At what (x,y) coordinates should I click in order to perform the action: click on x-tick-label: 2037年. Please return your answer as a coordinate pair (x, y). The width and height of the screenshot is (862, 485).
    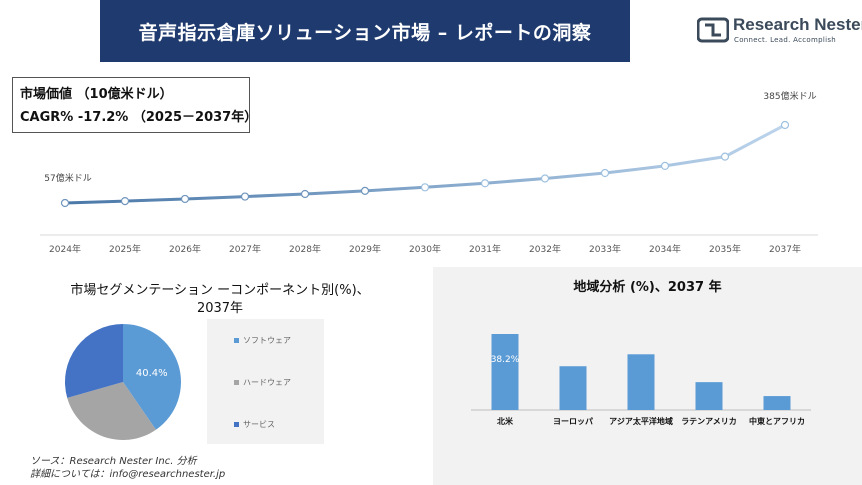
    Looking at the image, I should click on (785, 249).